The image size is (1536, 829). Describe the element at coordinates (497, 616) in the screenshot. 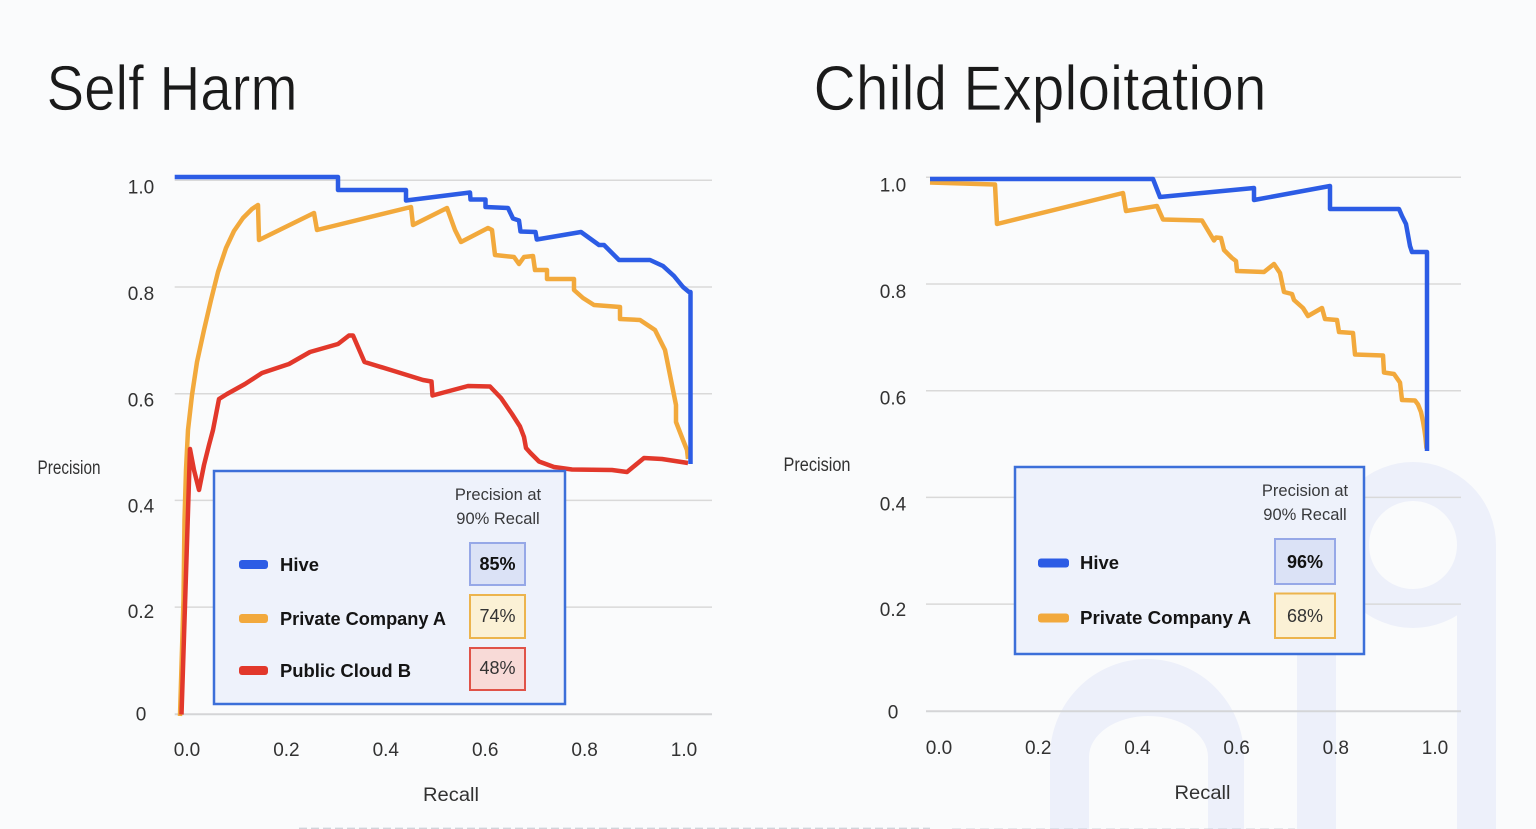

I see `svg-text: 74%` at that location.